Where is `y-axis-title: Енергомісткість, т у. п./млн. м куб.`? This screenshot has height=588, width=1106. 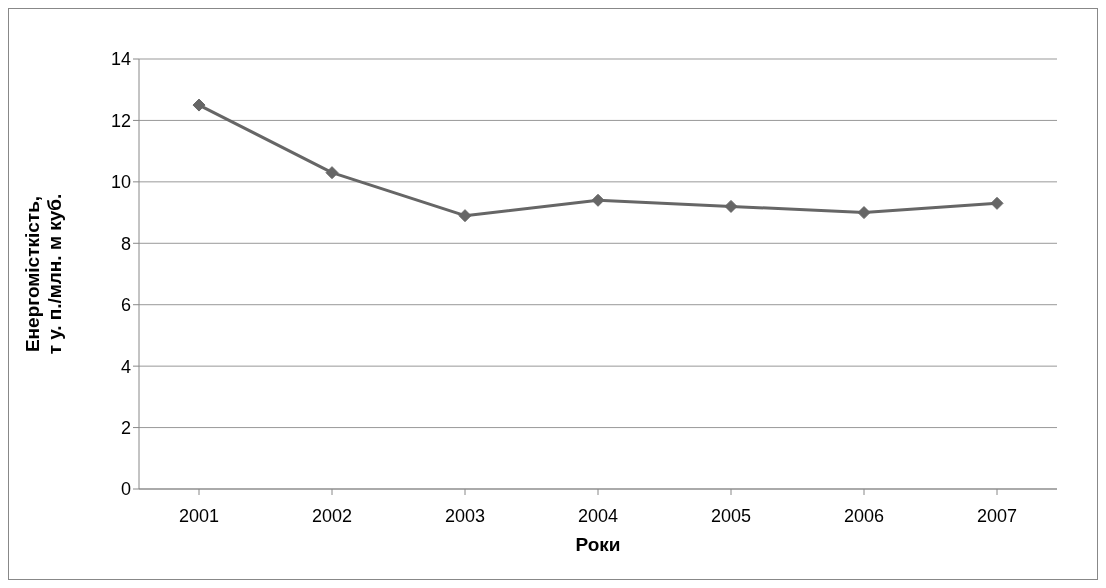
y-axis-title: Енергомісткість, т у. п./млн. м куб. is located at coordinates (43, 274).